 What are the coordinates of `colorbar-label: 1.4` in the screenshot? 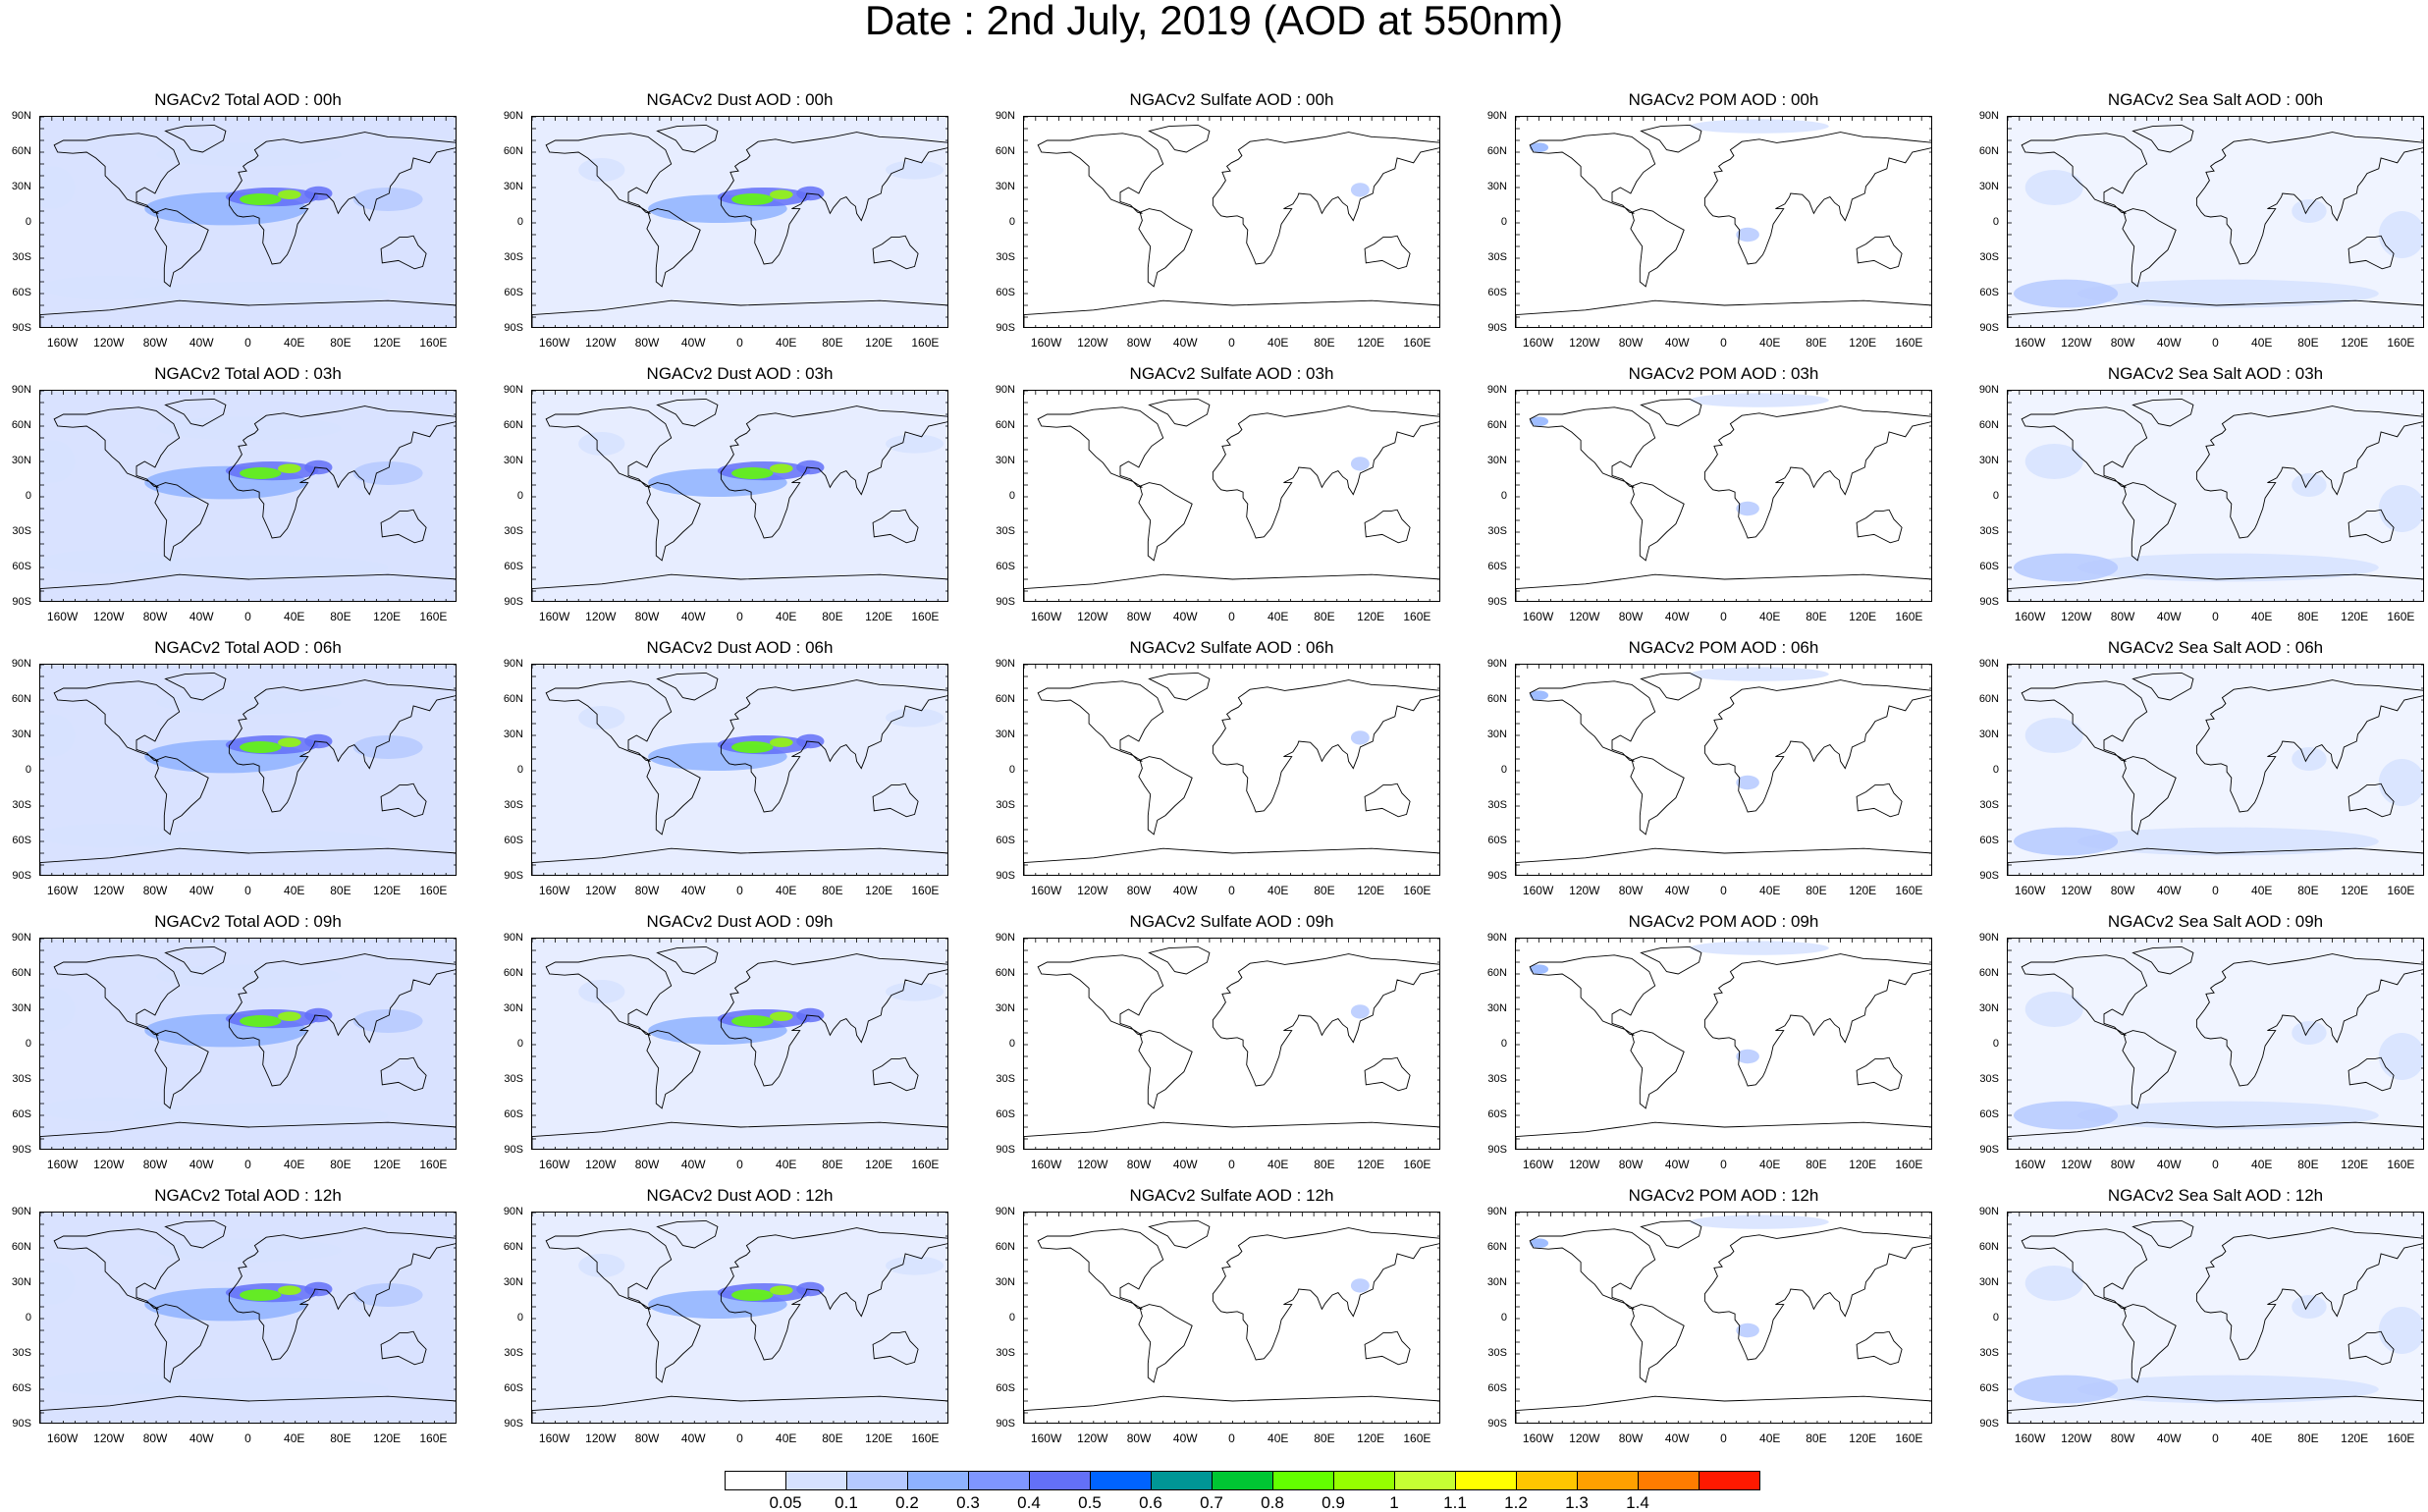 It's located at (1638, 1502).